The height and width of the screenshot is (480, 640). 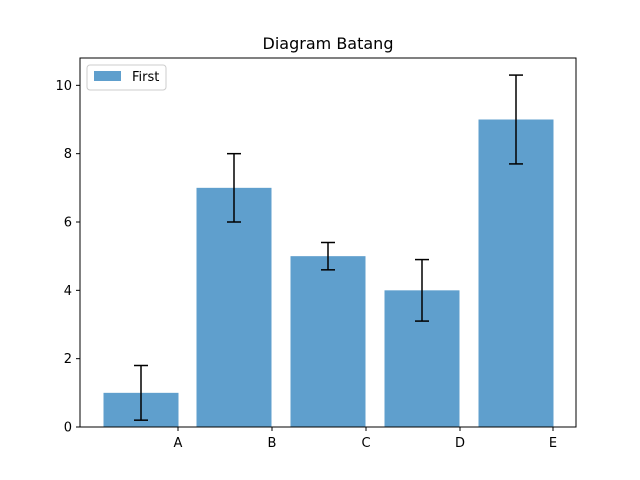 What do you see at coordinates (63, 86) in the screenshot?
I see `y-tick-label: 10` at bounding box center [63, 86].